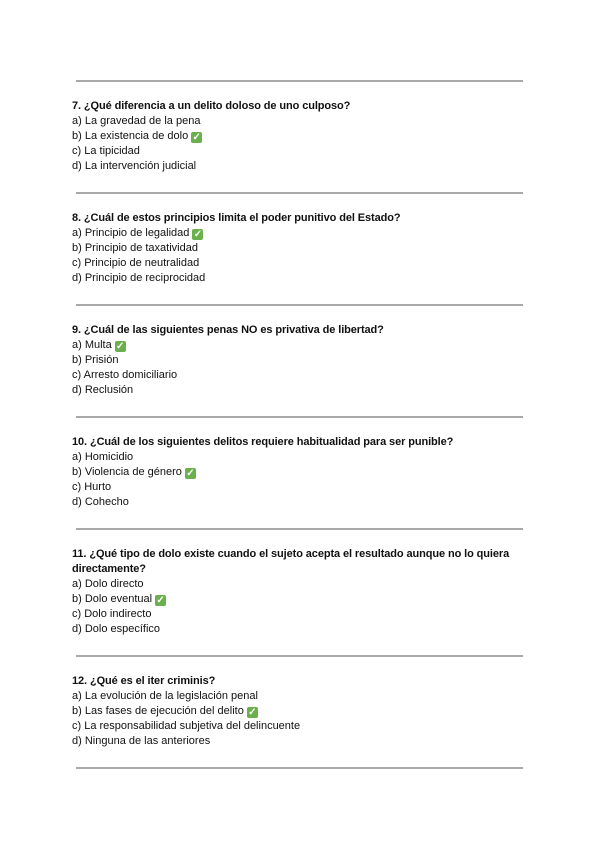 This screenshot has height=848, width=600. What do you see at coordinates (165, 696) in the screenshot?
I see `answer-option-text: a) La evolución de la legislación penal` at bounding box center [165, 696].